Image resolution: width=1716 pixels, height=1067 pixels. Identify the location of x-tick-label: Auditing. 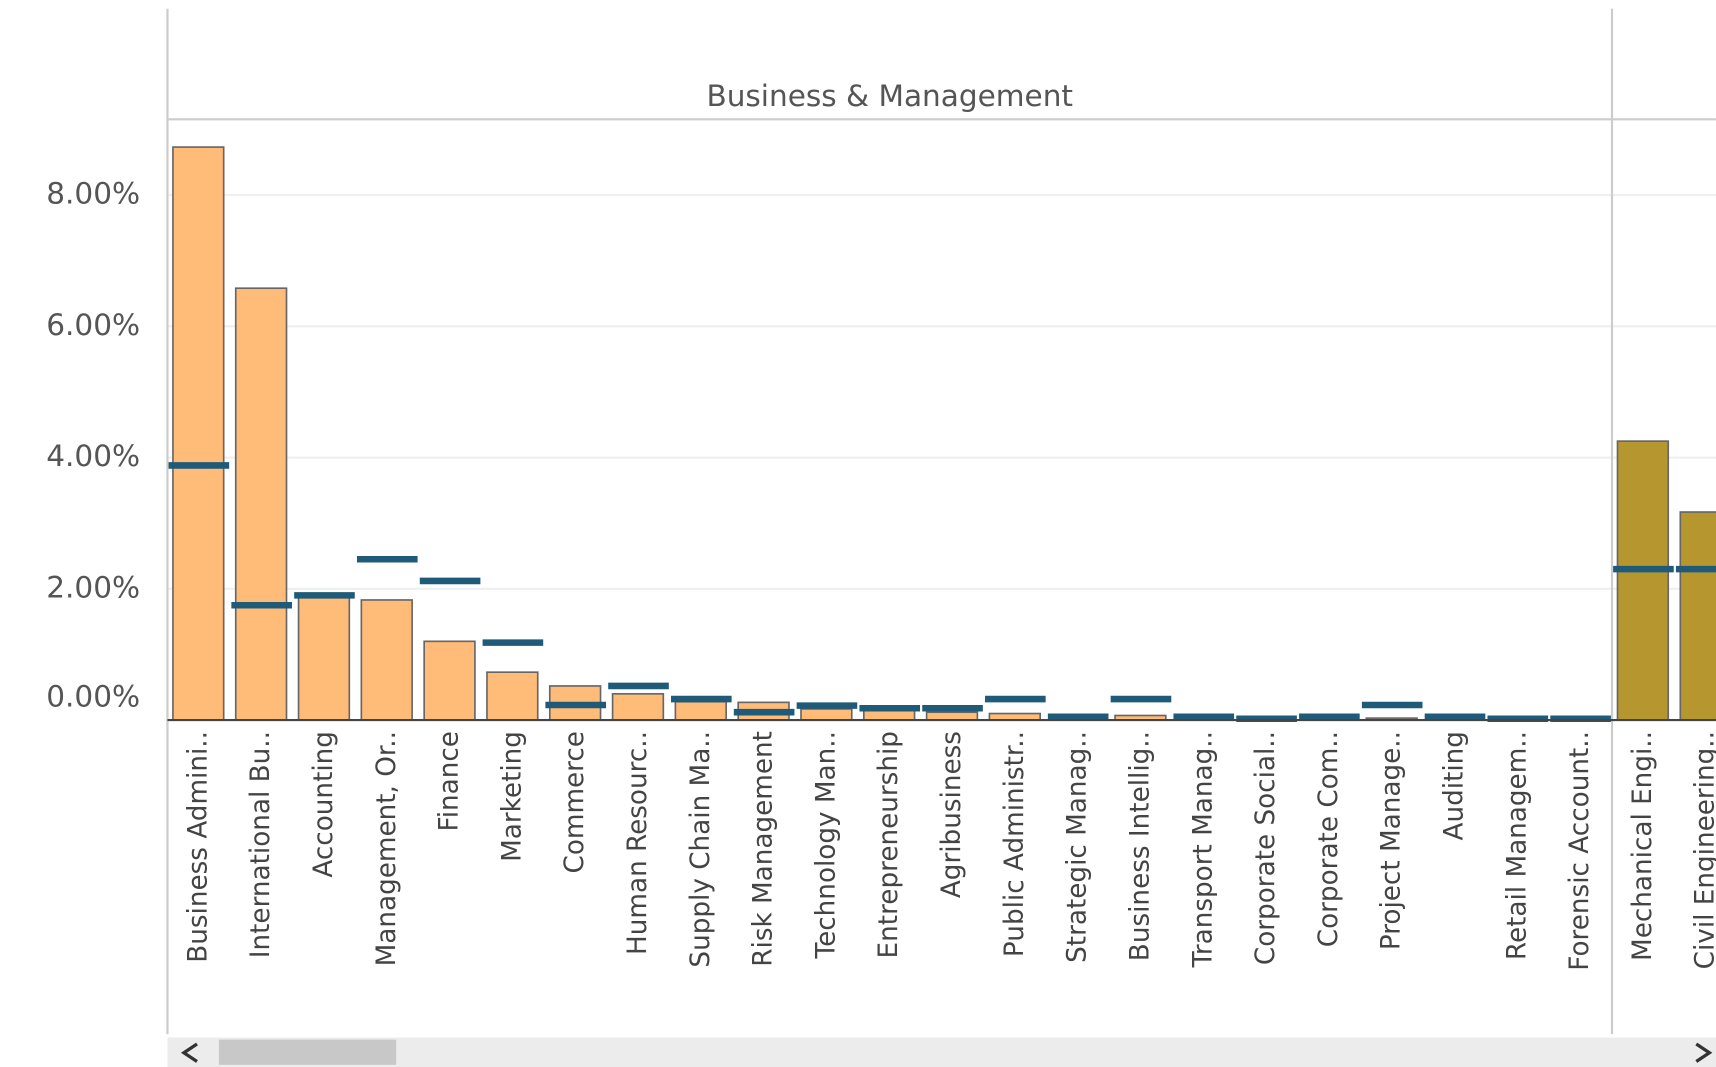
(1454, 785).